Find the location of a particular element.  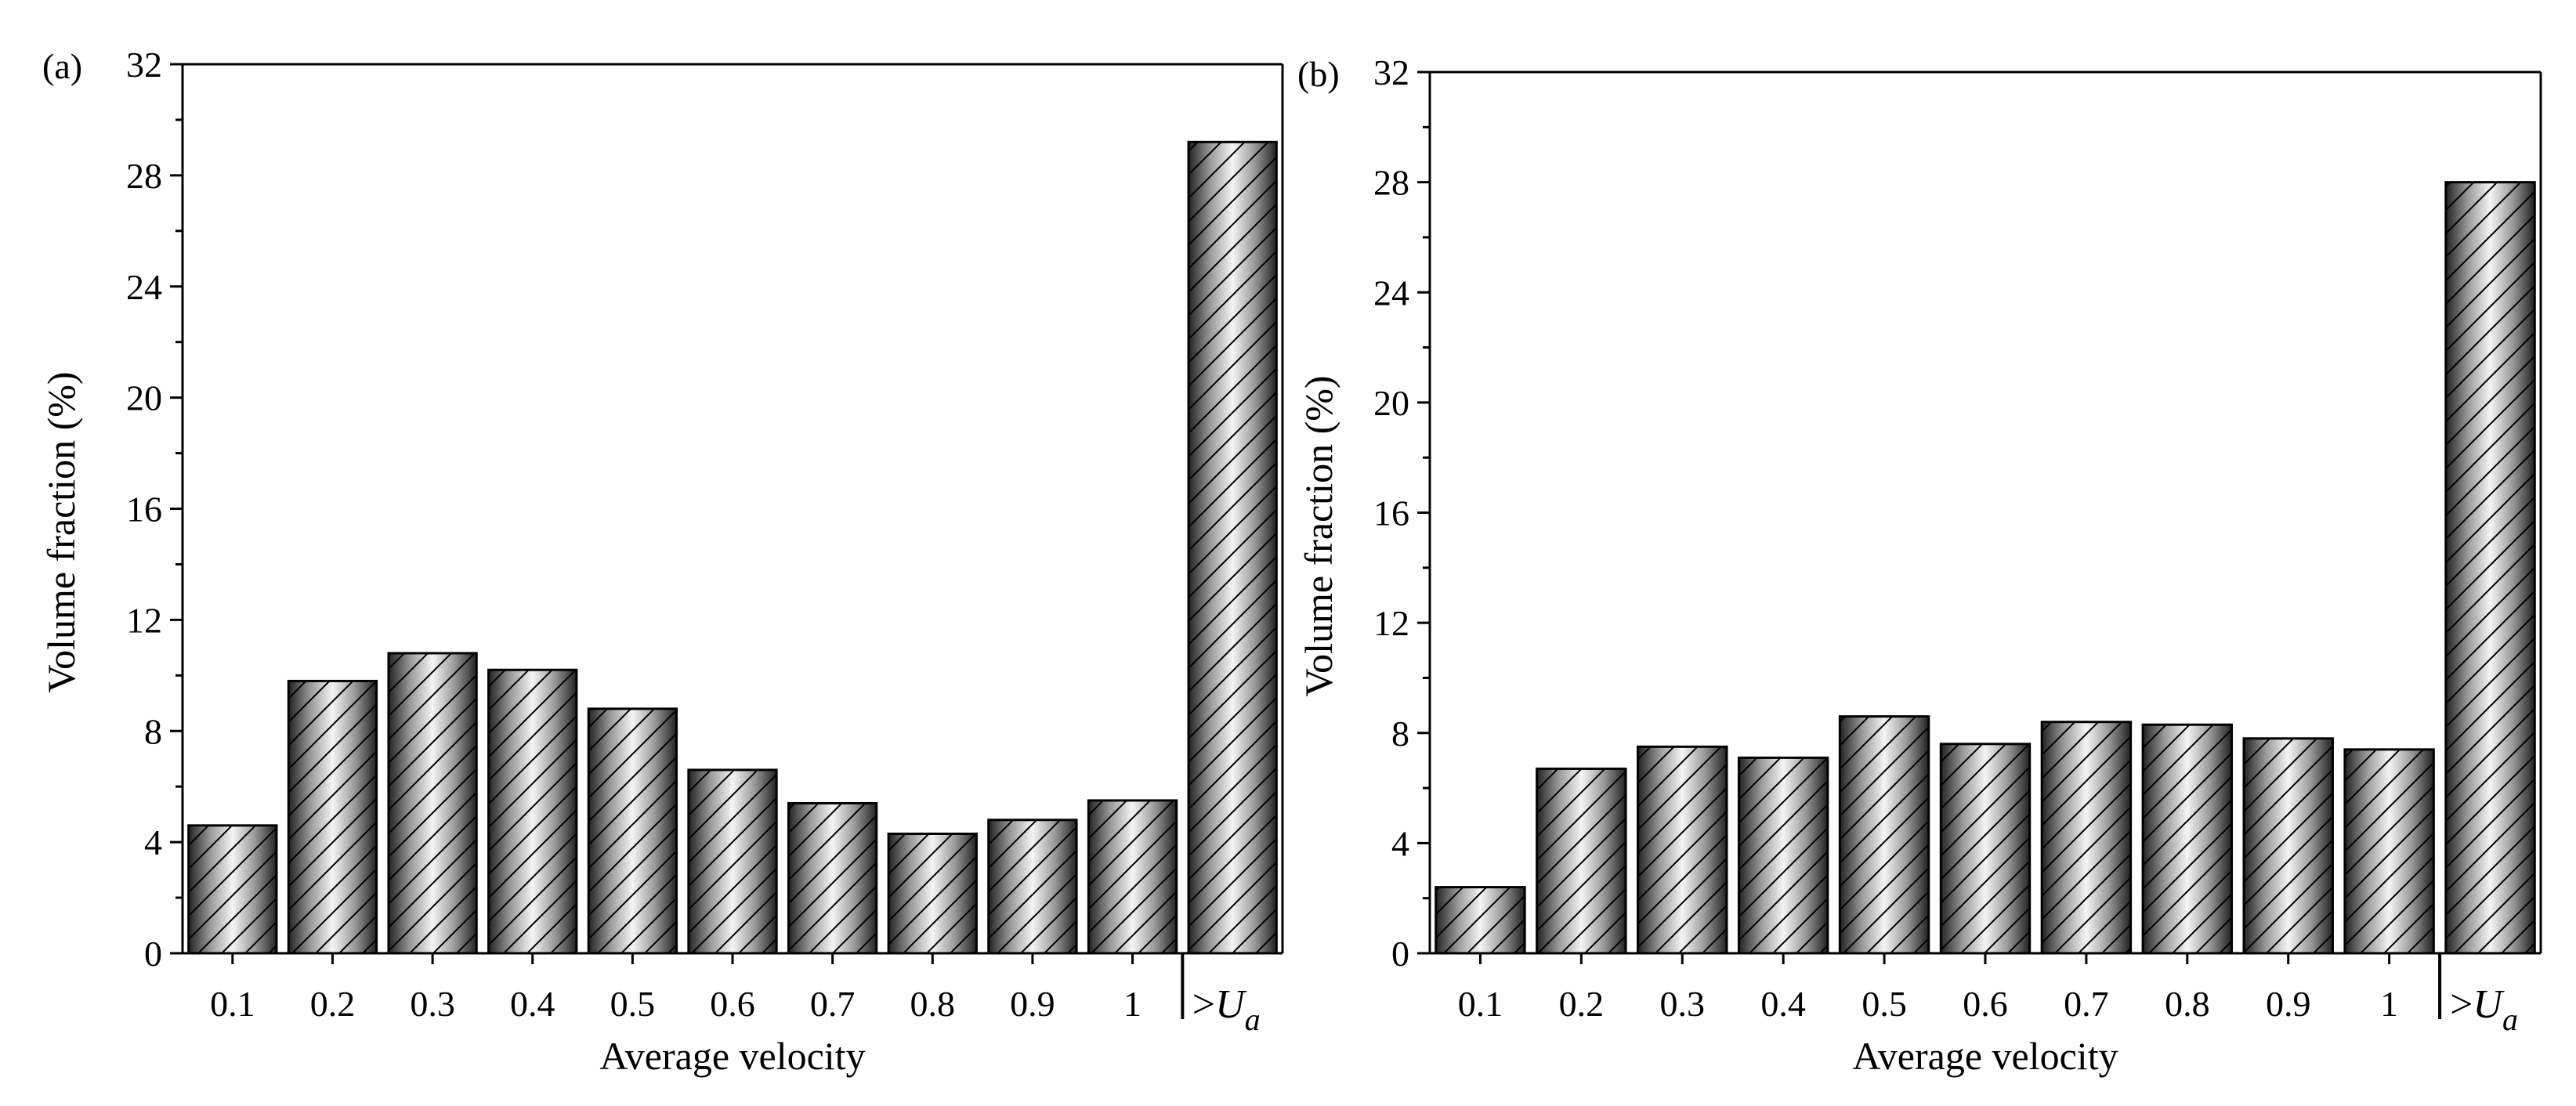

panel-label: (a) is located at coordinates (62, 66).